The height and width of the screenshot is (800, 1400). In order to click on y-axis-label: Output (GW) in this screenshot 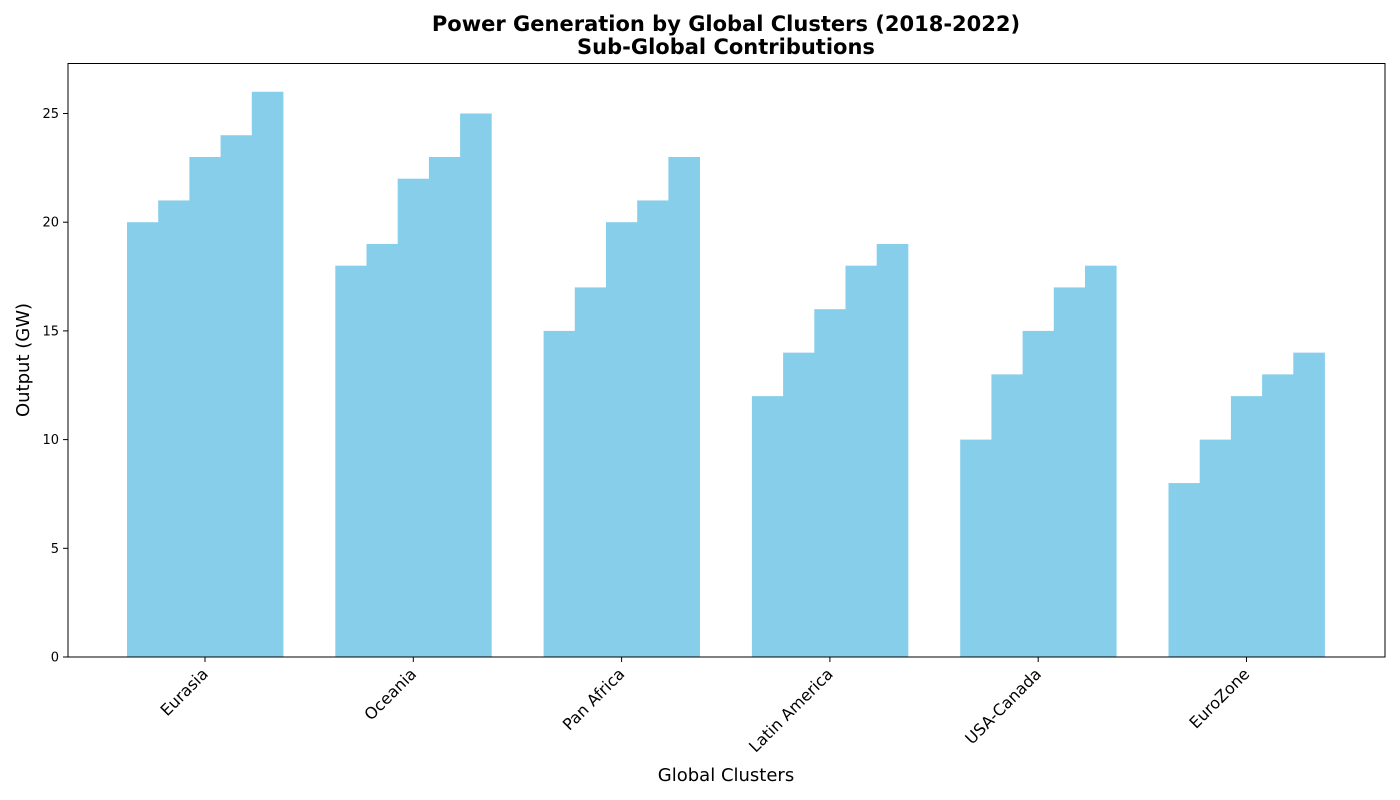, I will do `click(23, 360)`.